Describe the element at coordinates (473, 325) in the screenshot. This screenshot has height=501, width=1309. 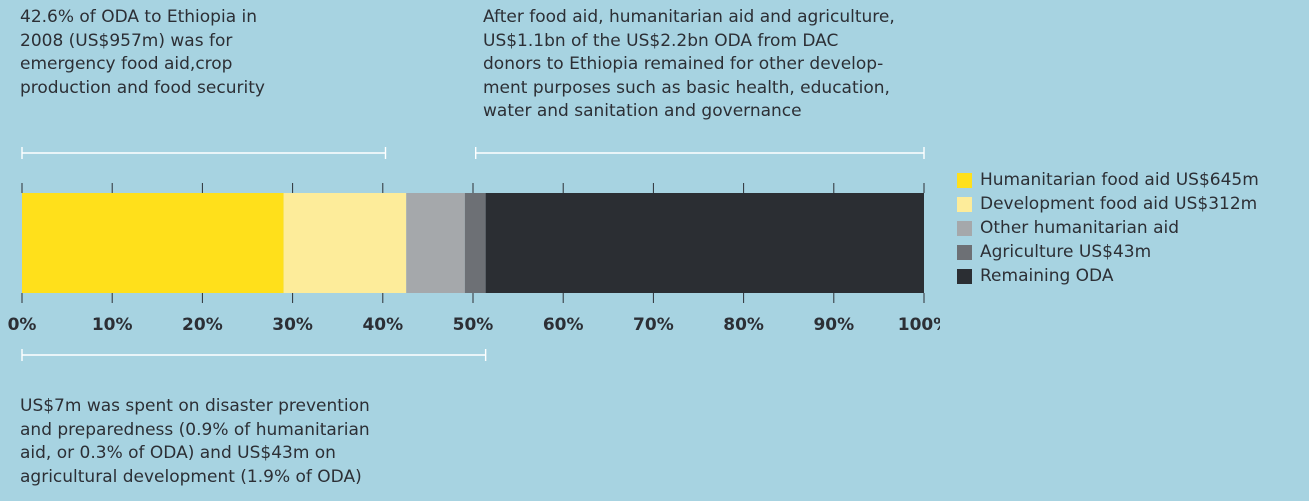
I see `tick-label: 50%` at that location.